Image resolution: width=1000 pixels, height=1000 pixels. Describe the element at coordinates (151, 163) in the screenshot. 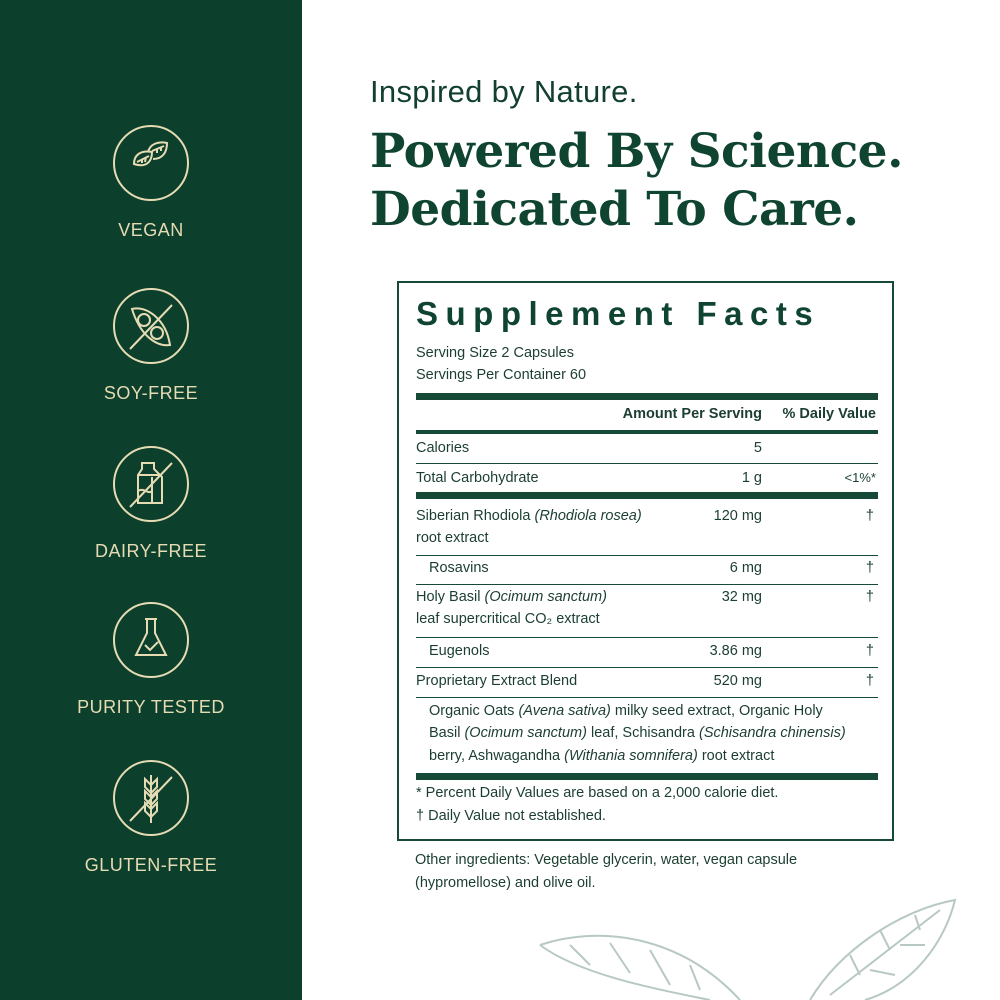

I see `leaf-icon` at that location.